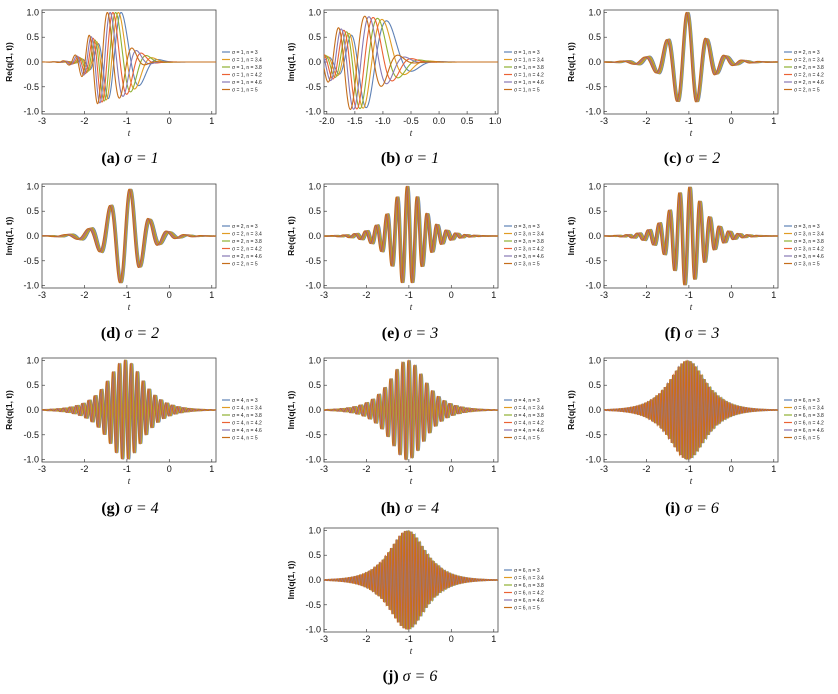  I want to click on caption-label: (i), so click(673, 508).